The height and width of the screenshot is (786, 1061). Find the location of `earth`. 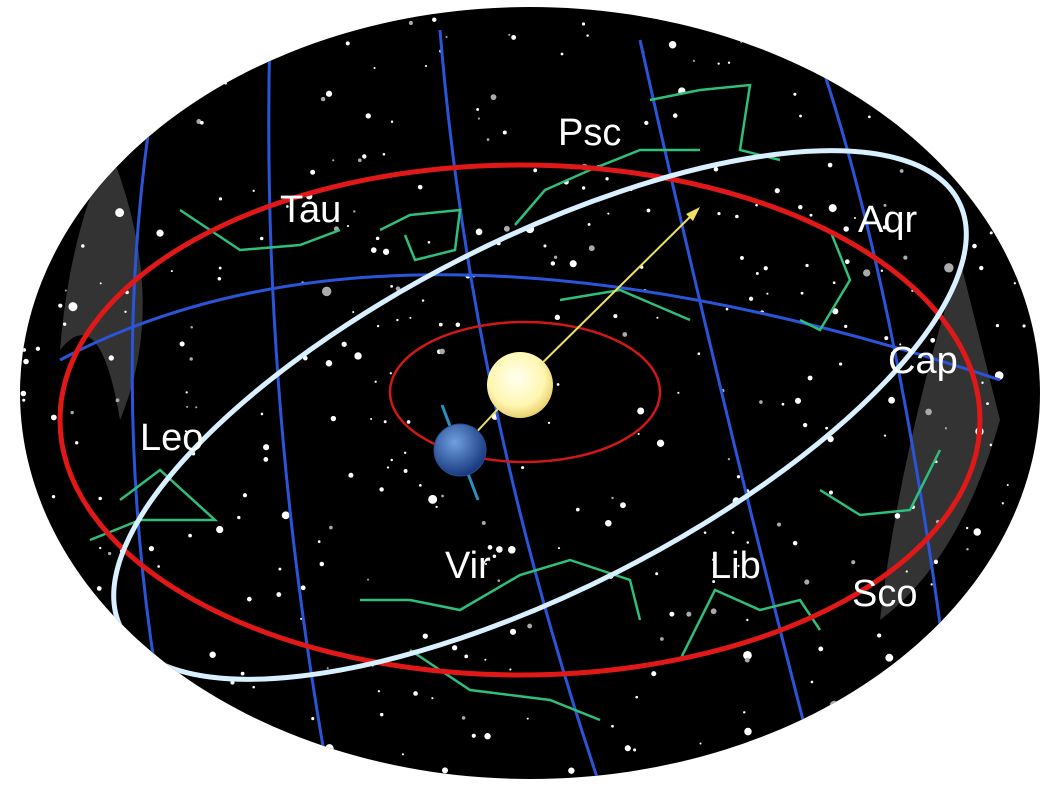

earth is located at coordinates (460, 450).